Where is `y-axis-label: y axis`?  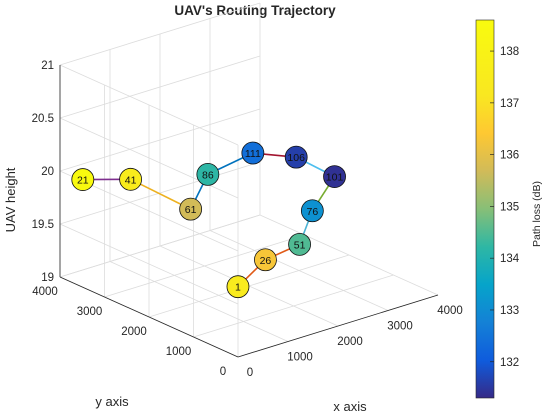 y-axis-label: y axis is located at coordinates (112, 401).